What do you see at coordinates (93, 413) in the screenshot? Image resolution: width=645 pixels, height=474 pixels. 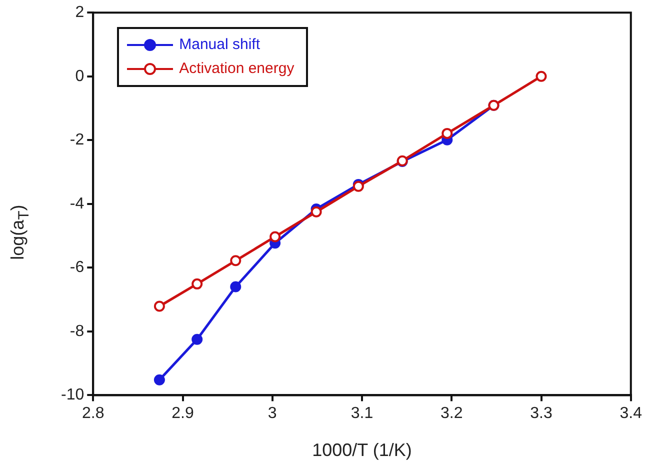 I see `x-tick-label: 2.8` at bounding box center [93, 413].